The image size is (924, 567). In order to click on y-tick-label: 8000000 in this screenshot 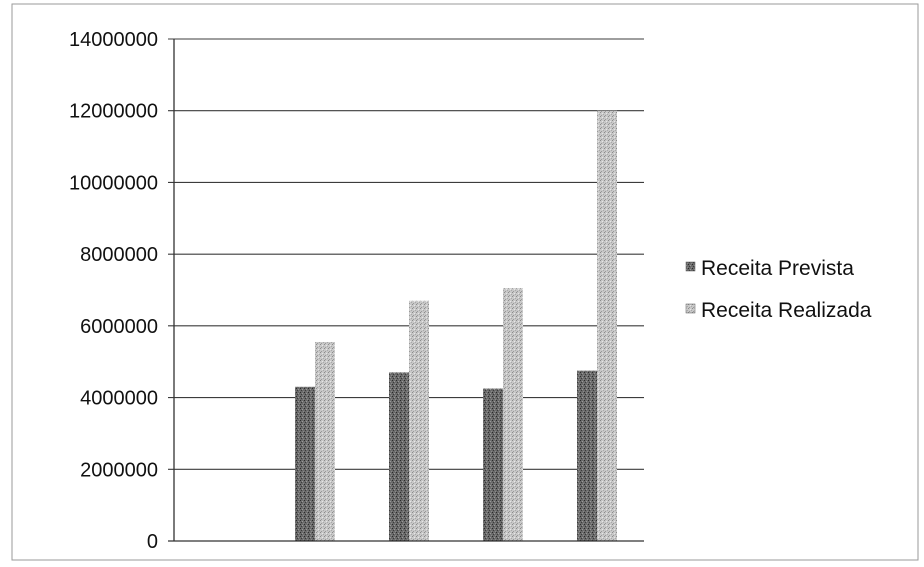, I will do `click(119, 255)`.